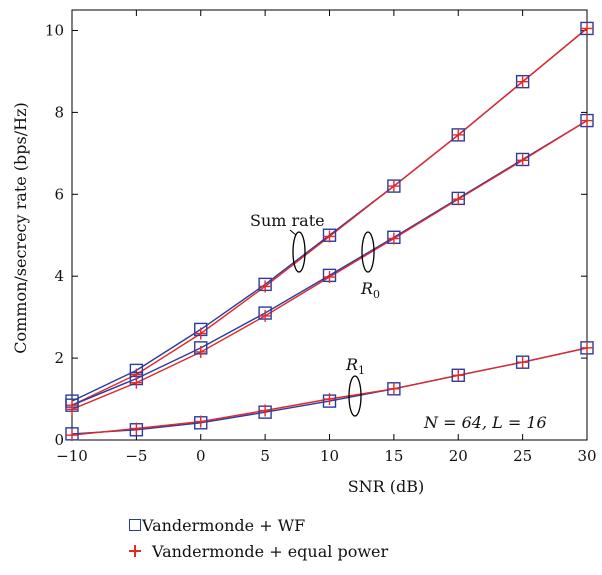 This screenshot has height=575, width=602. I want to click on x-tick-label: −10, so click(72, 456).